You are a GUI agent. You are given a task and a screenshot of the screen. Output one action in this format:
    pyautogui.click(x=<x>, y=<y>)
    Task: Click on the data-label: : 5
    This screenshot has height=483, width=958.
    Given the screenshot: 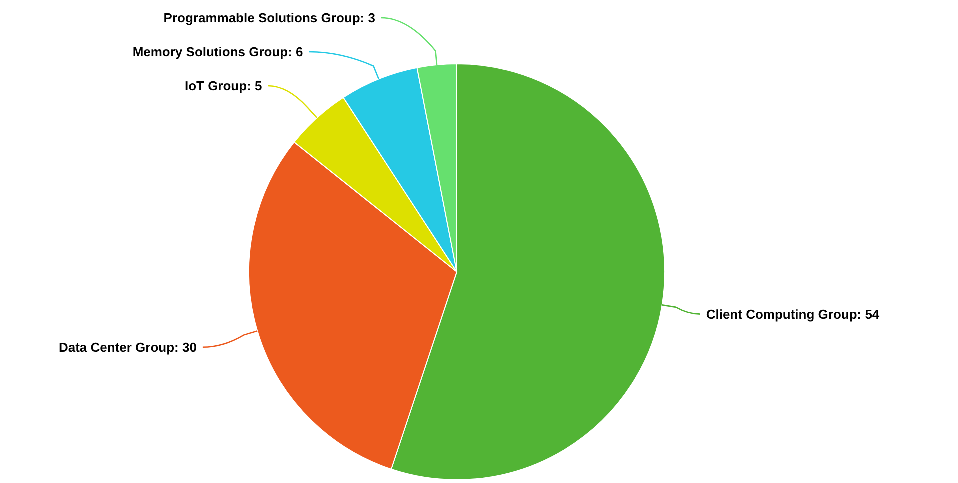 What is the action you would take?
    pyautogui.click(x=254, y=86)
    